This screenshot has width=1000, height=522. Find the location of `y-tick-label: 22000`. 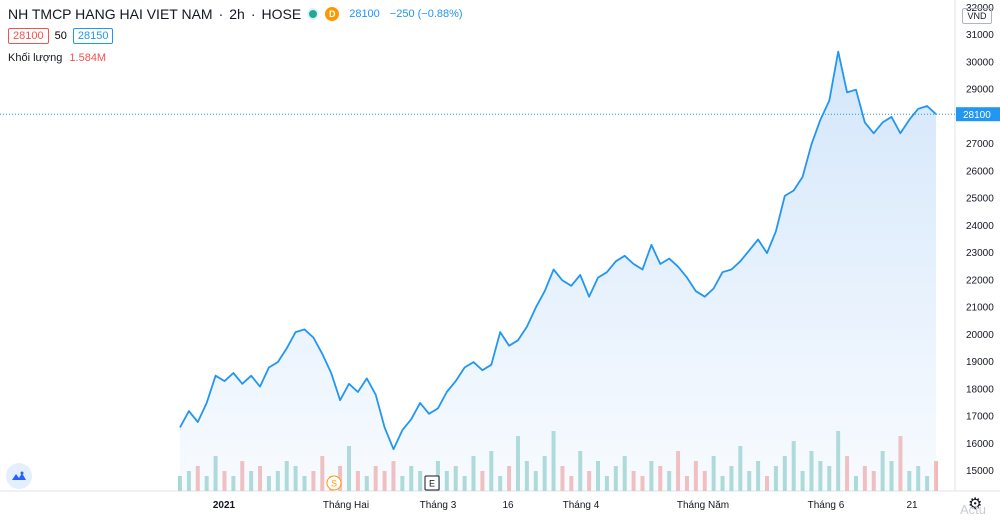

y-tick-label: 22000 is located at coordinates (980, 280).